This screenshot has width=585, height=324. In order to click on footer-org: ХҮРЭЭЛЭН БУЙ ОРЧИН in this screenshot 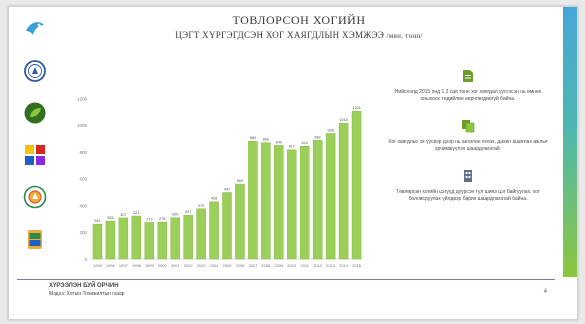, I will do `click(84, 286)`.